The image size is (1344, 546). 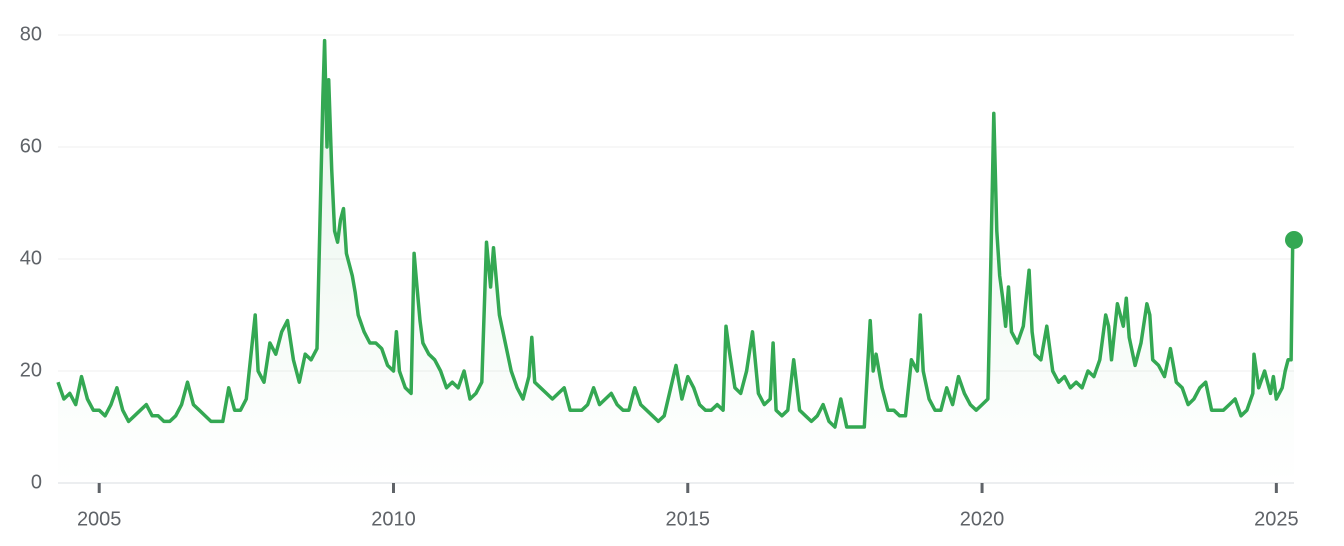 I want to click on y-tick-label: 0, so click(x=36, y=482).